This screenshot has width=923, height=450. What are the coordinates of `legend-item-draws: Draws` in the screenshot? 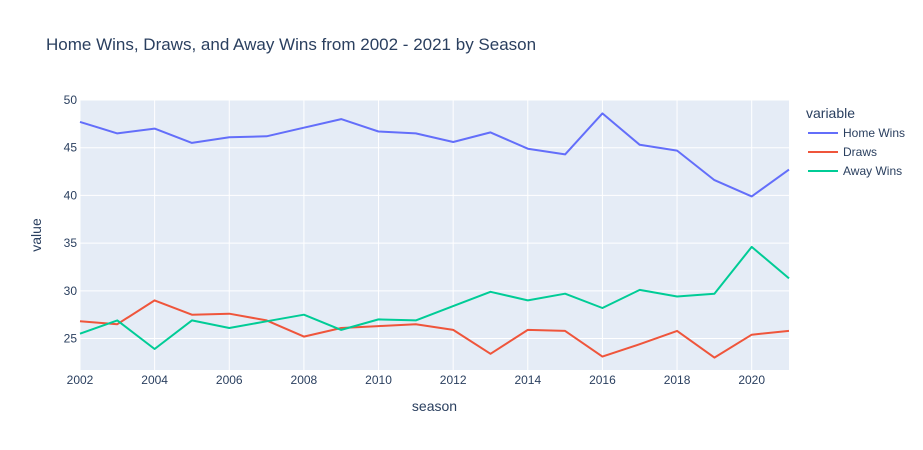 It's located at (842, 152).